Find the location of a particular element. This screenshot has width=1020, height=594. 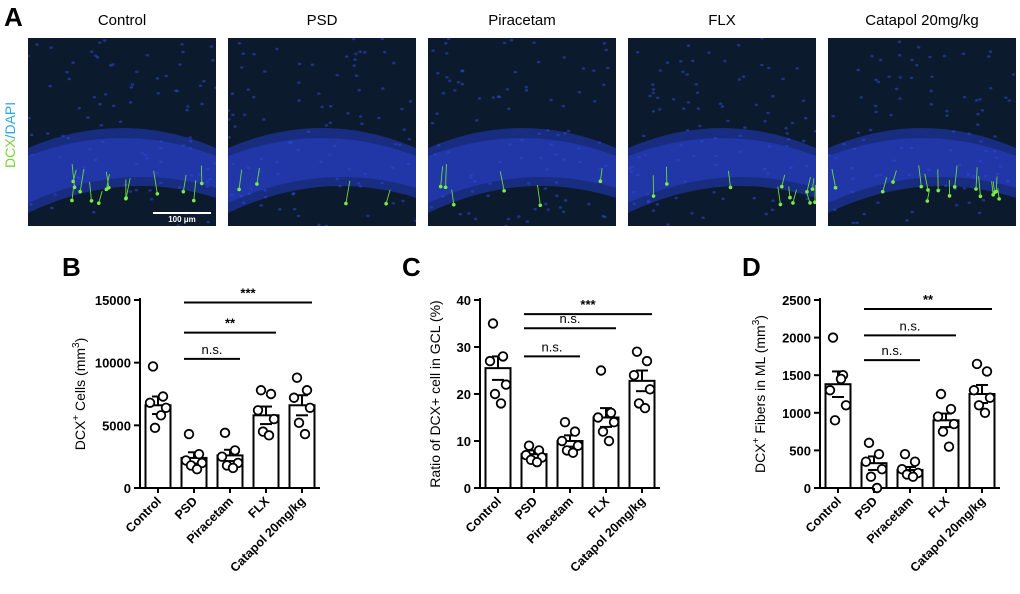

y-tick-label: 40 is located at coordinates (464, 300).